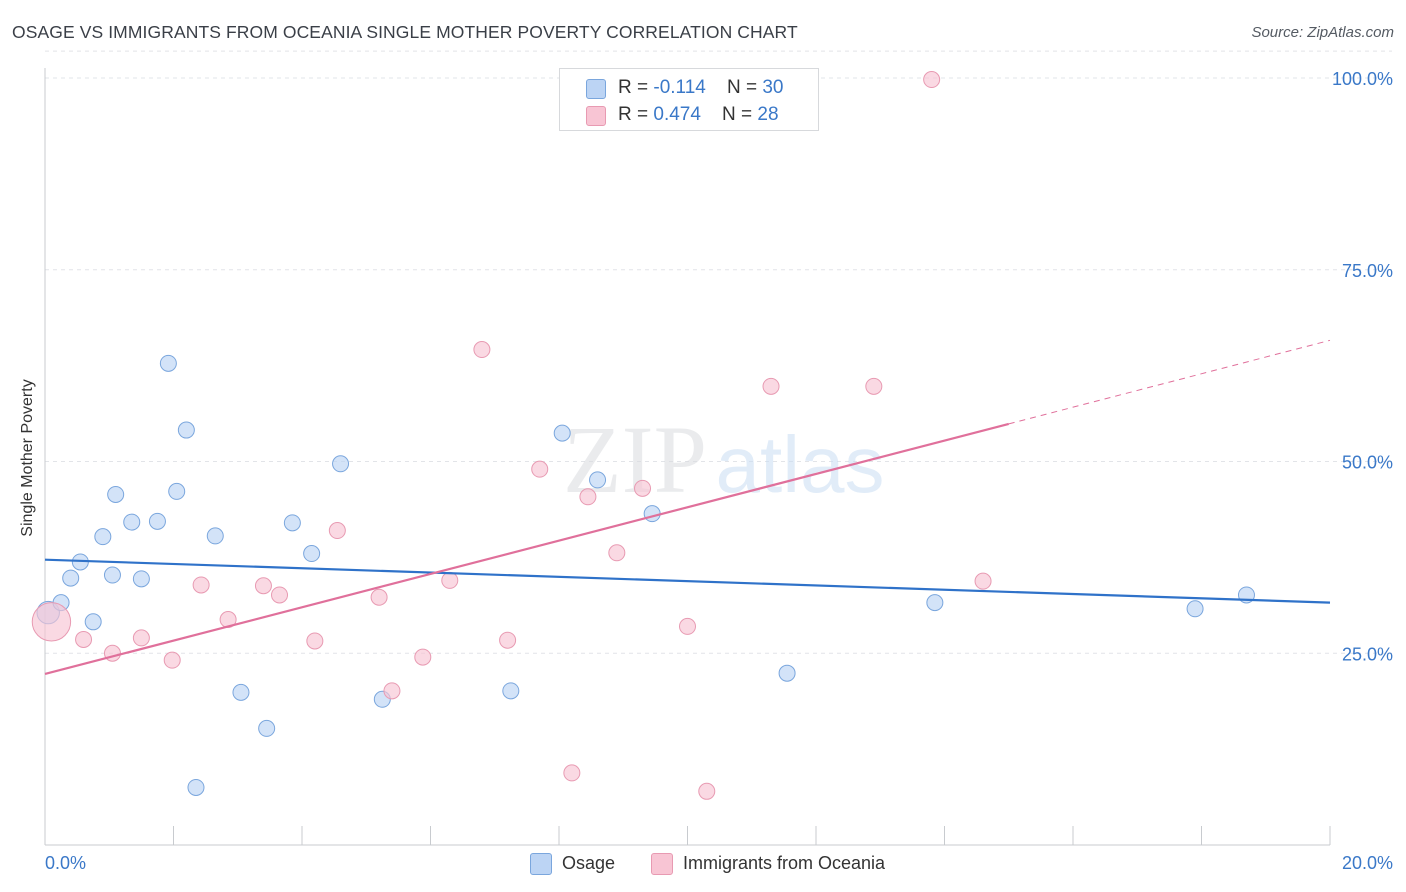 The image size is (1406, 892). Describe the element at coordinates (1367, 463) in the screenshot. I see `y-tick-label: 50.0%` at that location.